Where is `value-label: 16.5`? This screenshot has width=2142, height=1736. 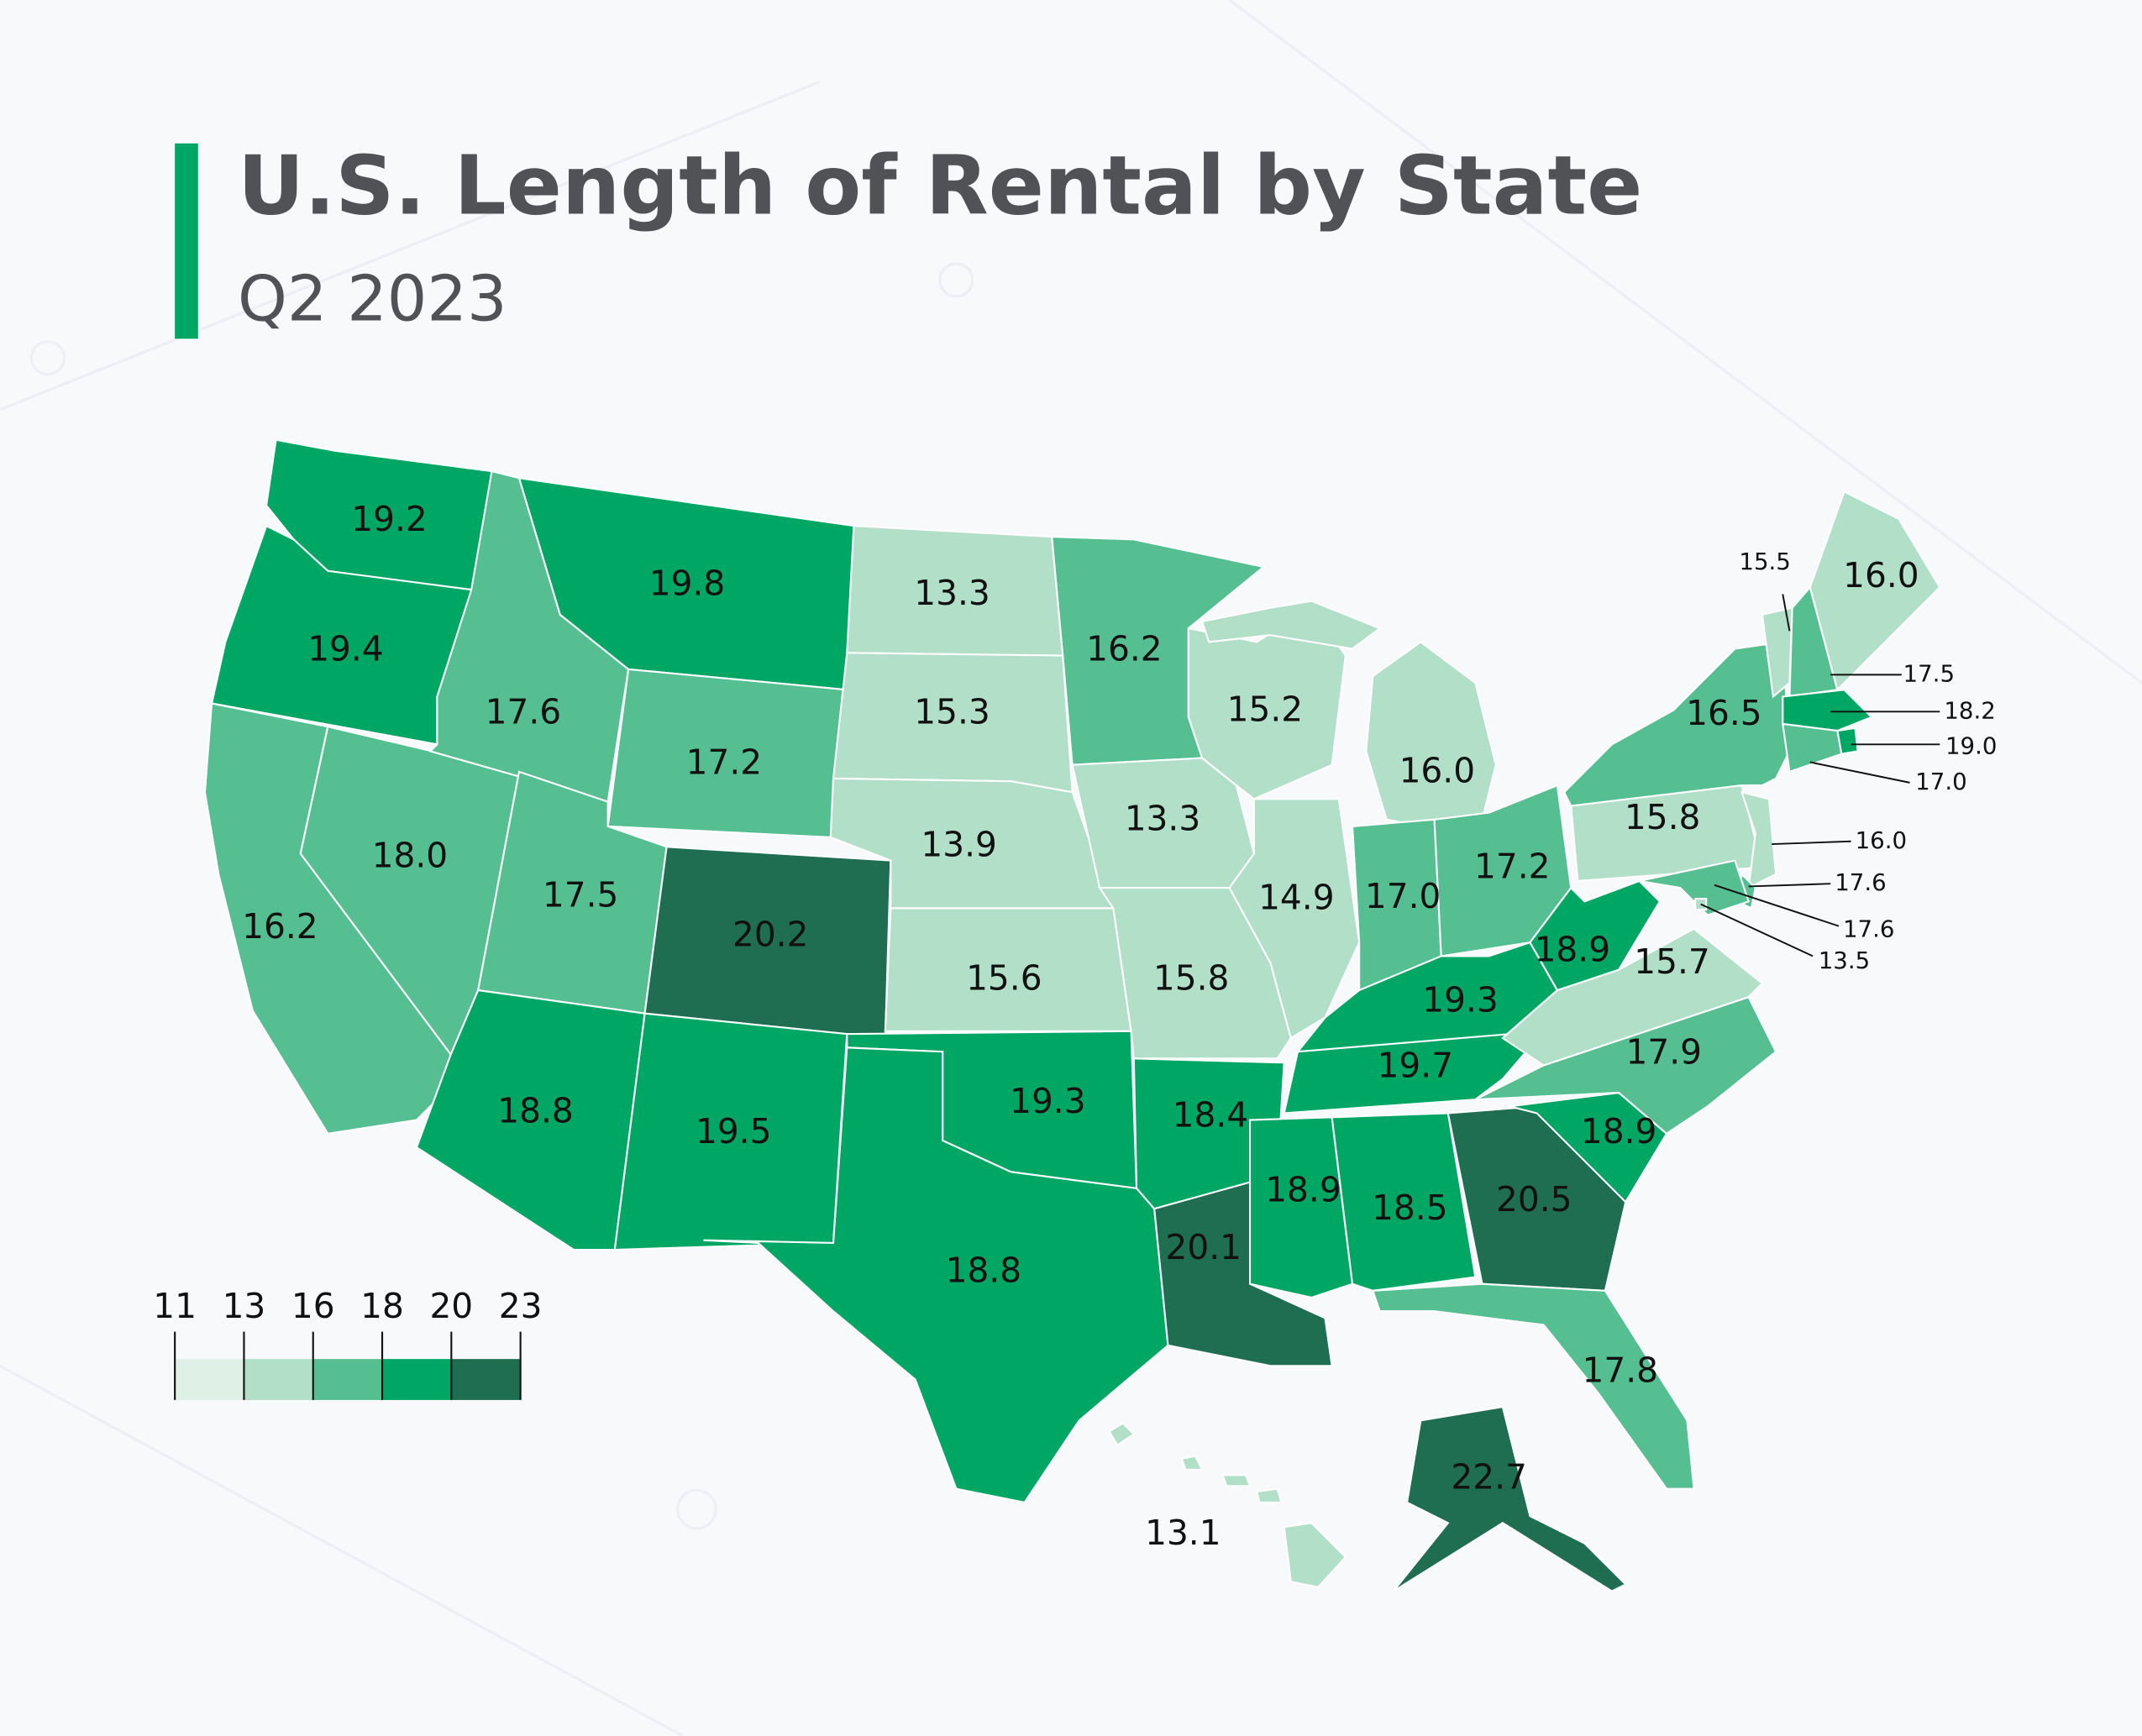 value-label: 16.5 is located at coordinates (1724, 713).